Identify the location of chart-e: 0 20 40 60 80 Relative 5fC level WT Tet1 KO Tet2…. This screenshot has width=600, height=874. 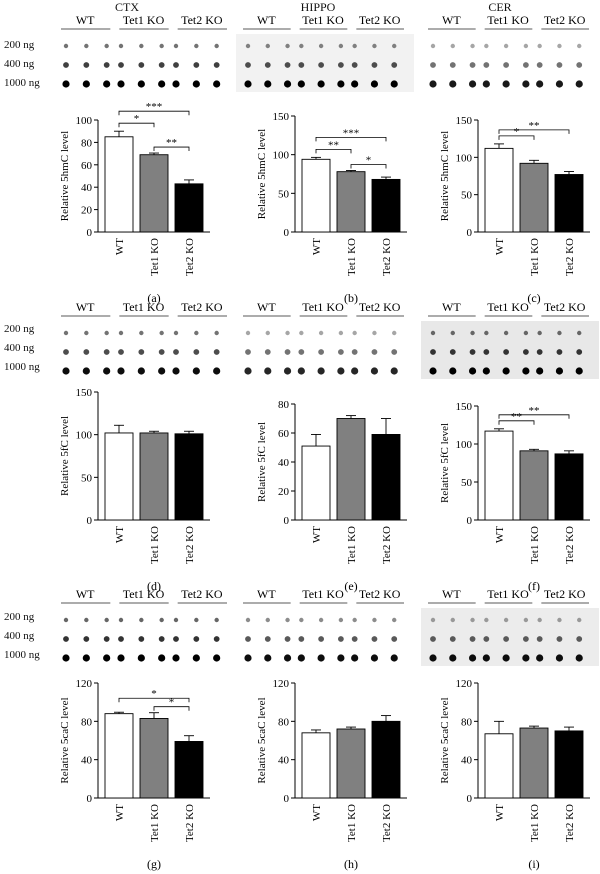
(331, 496).